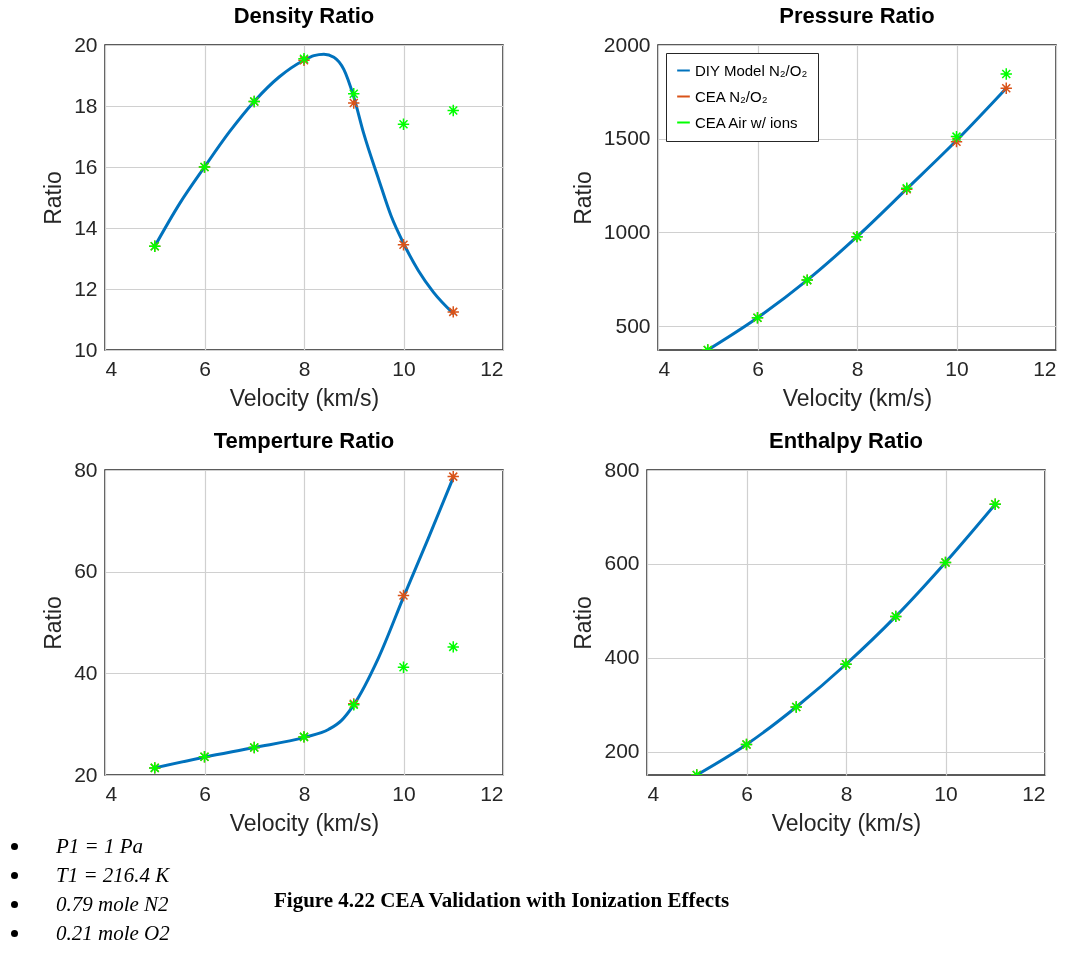 The height and width of the screenshot is (955, 1068). Describe the element at coordinates (100, 846) in the screenshot. I see `text: P1 = 1 Pa` at that location.